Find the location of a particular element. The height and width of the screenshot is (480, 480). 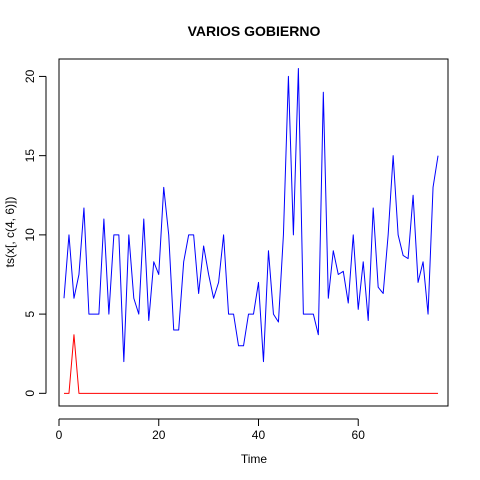

x-axis-label: Time is located at coordinates (254, 459).